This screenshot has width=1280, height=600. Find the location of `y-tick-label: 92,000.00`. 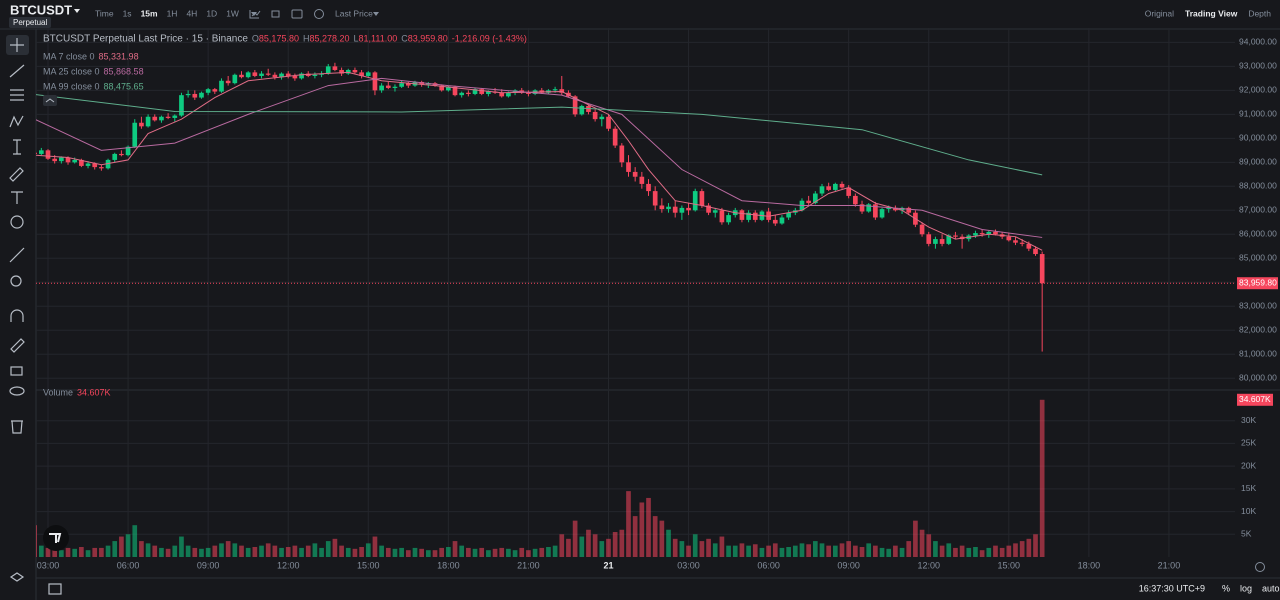

y-tick-label: 92,000.00 is located at coordinates (1258, 90).